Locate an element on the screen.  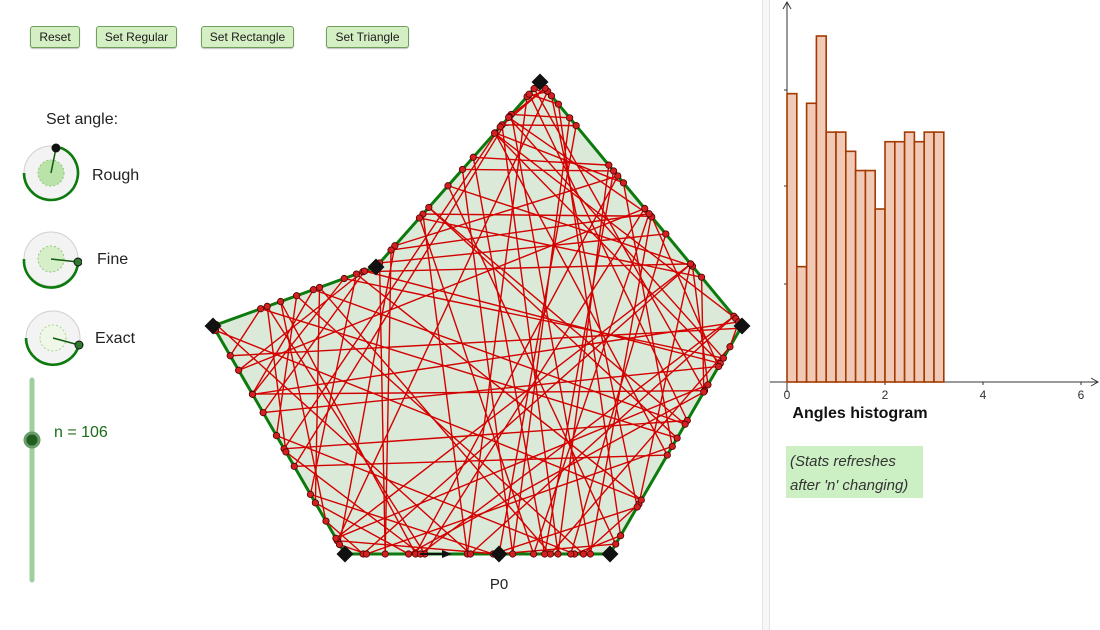
exact-dial-knob is located at coordinates (79, 345).